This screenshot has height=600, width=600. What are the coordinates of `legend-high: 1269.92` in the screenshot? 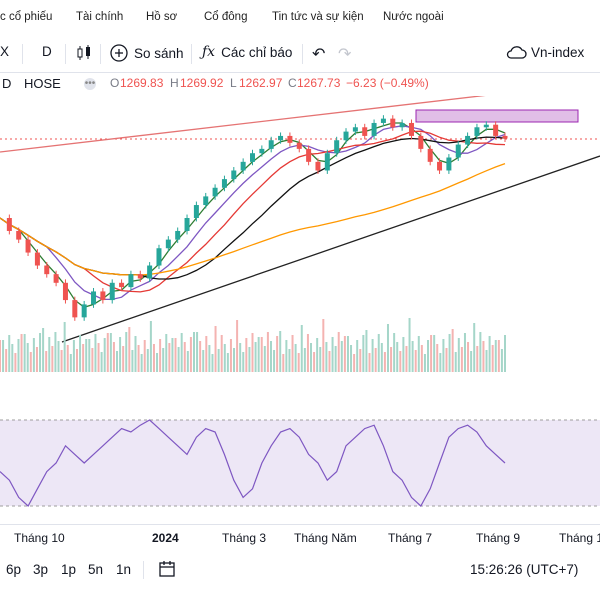 It's located at (202, 83).